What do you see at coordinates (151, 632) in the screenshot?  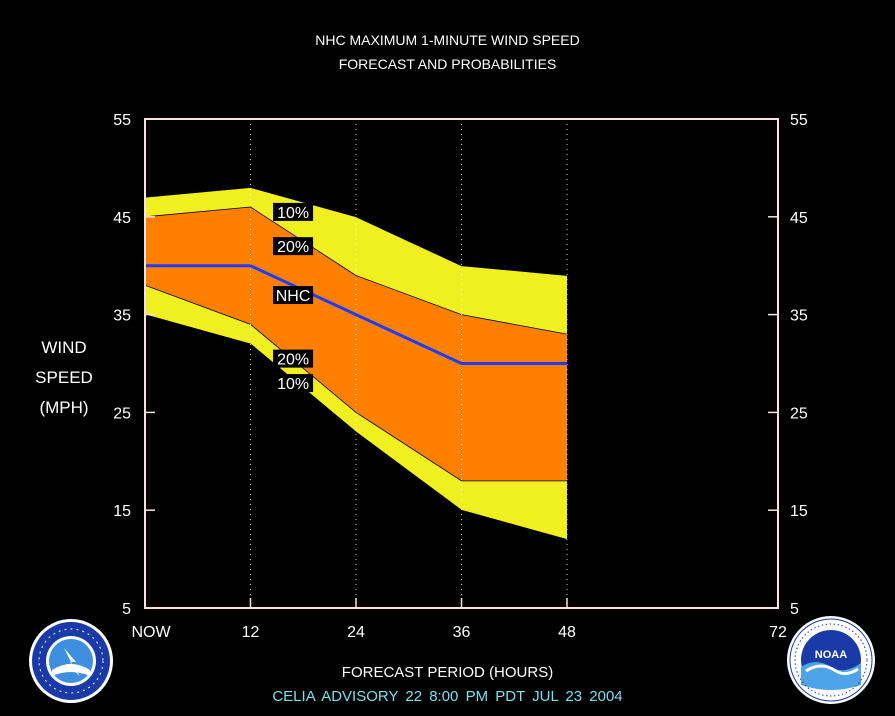 I see `x-tick-label: NOW` at bounding box center [151, 632].